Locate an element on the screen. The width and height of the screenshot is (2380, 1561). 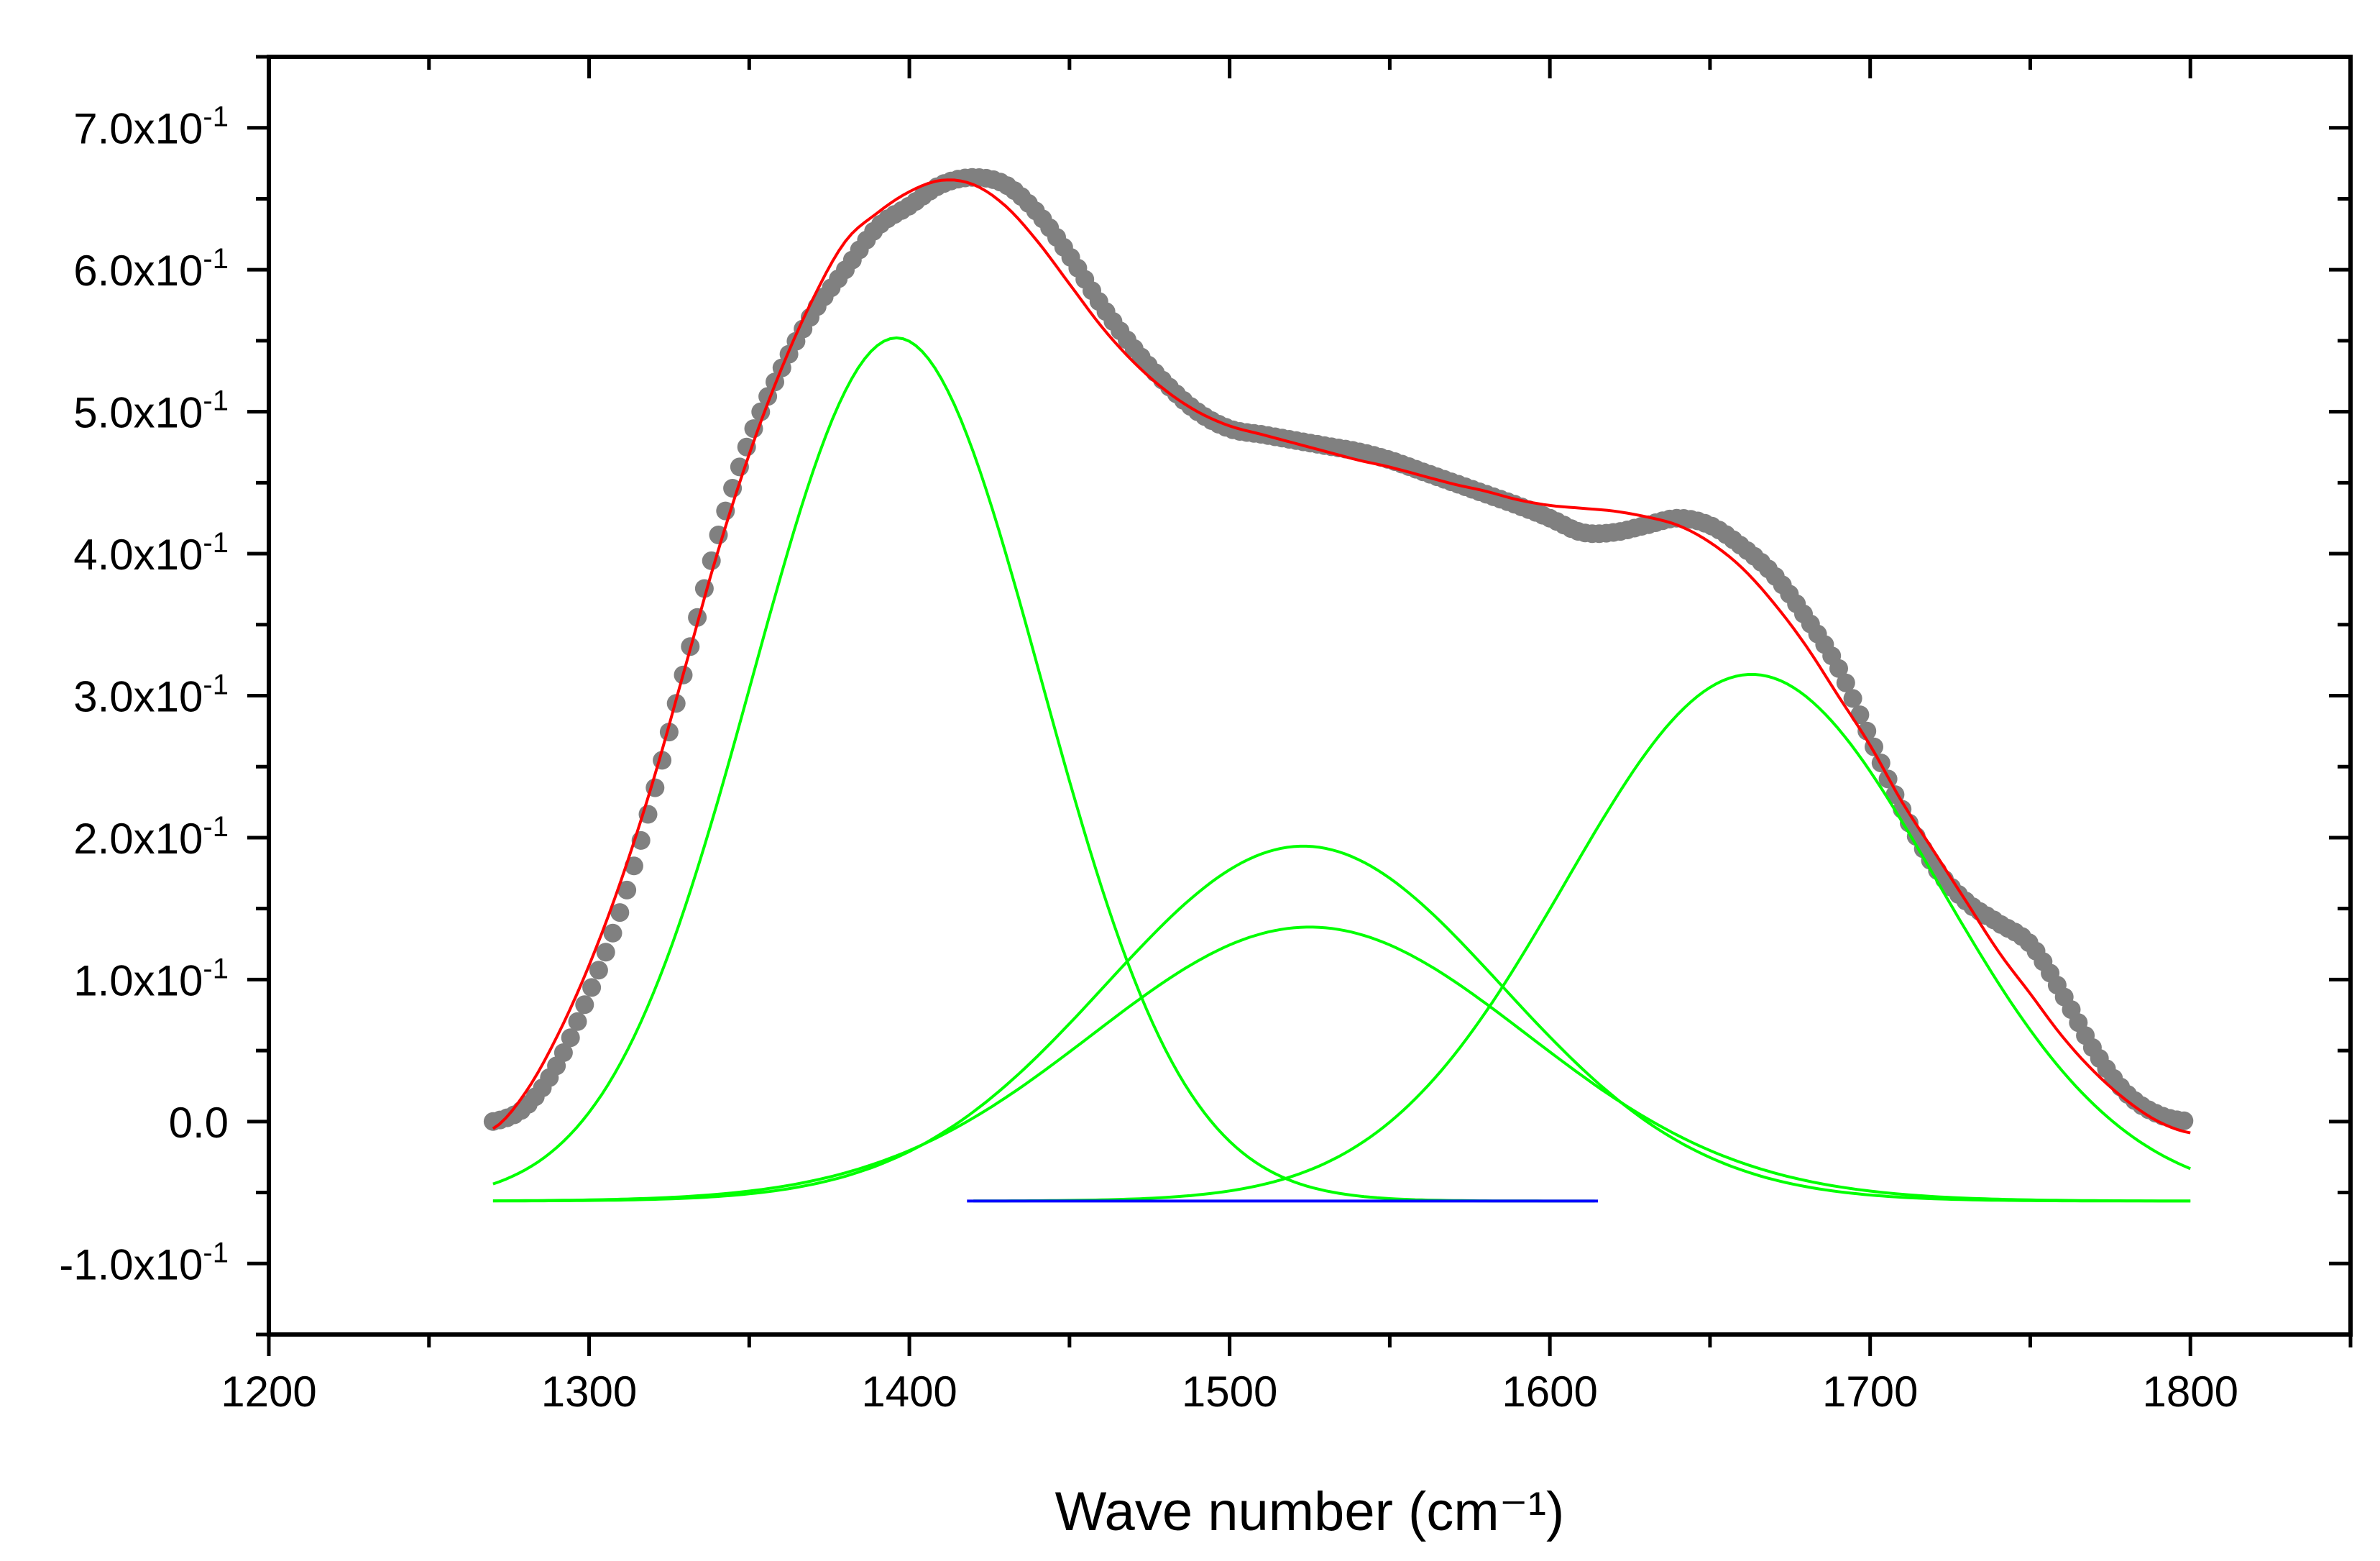
y-tick-label: 4.0x10⁻¹ is located at coordinates (151, 553).